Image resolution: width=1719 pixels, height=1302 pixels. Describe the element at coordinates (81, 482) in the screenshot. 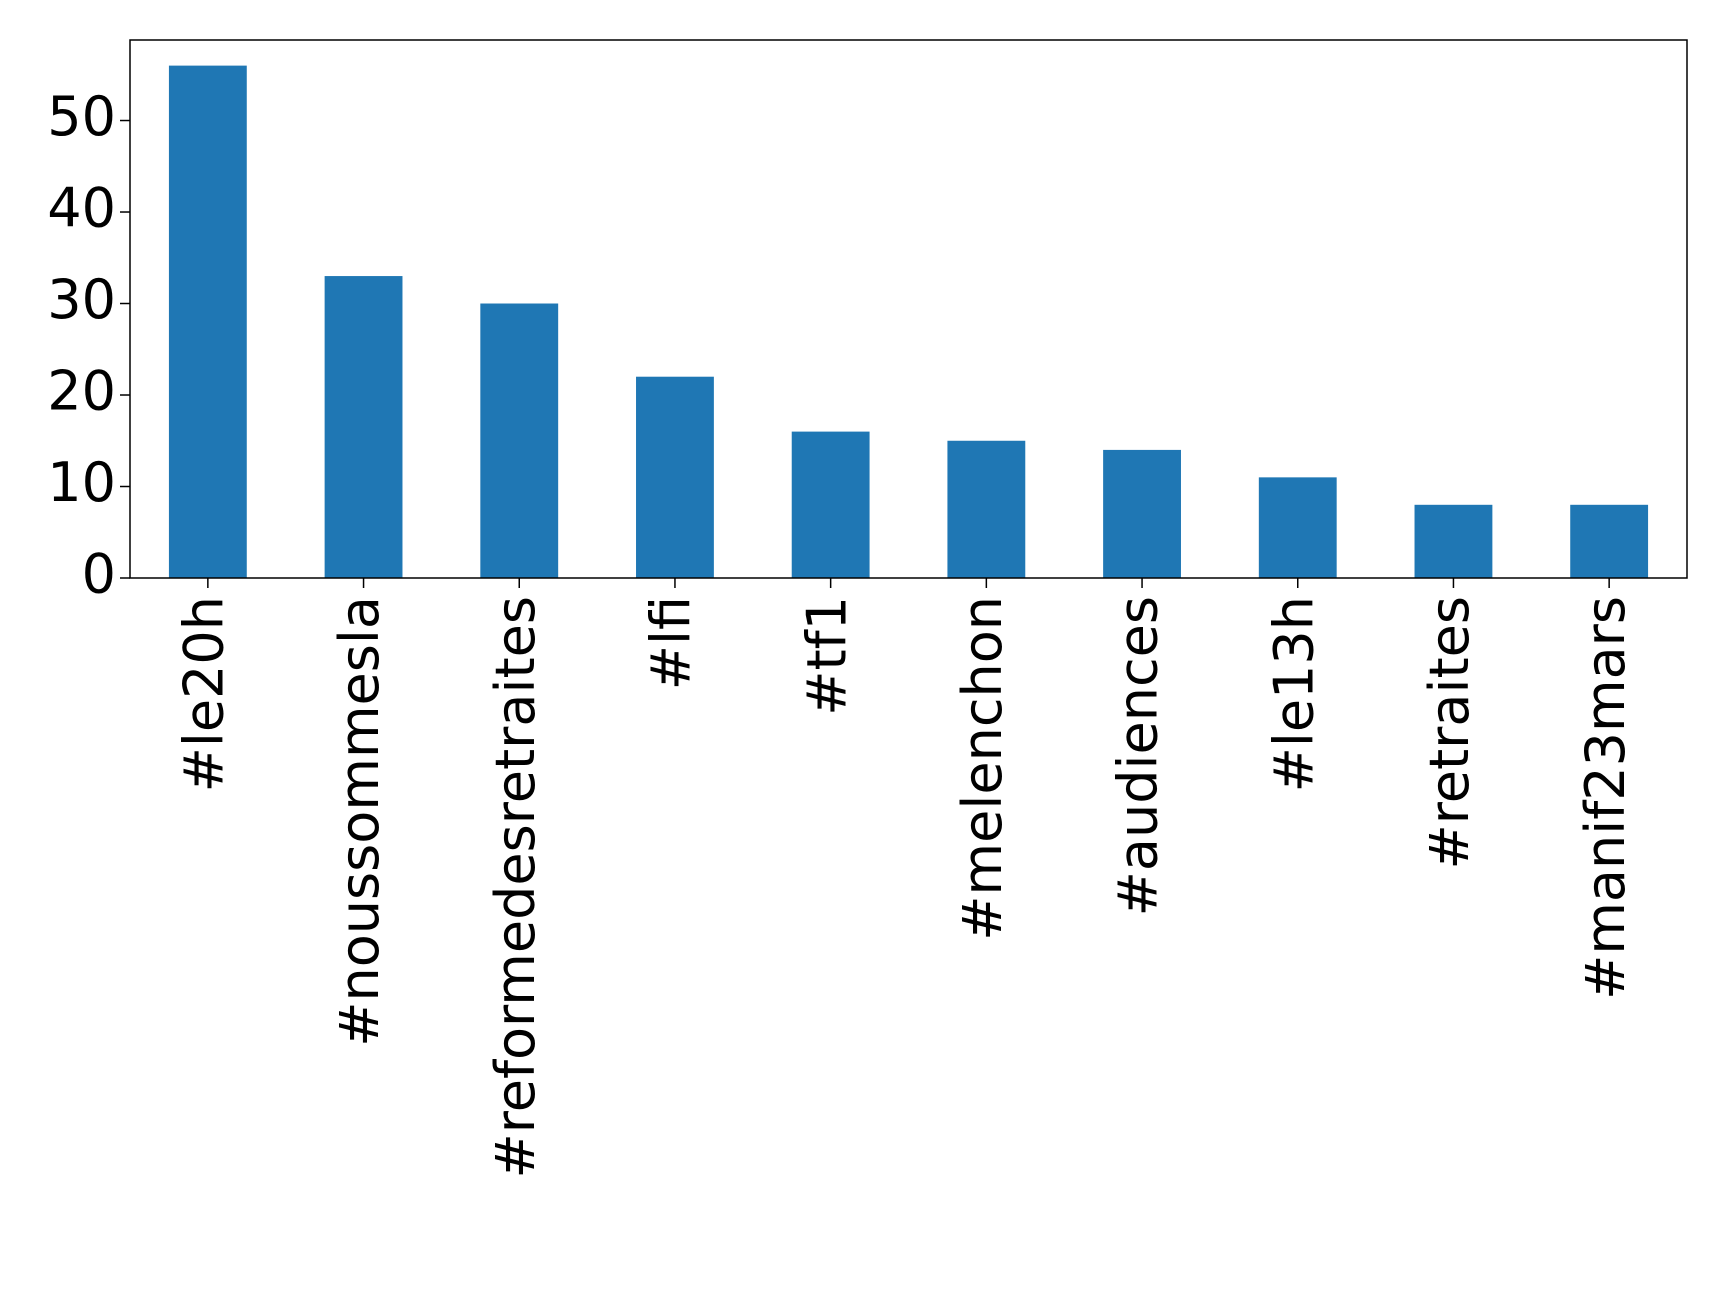

I see `y-tick-label: 10` at that location.